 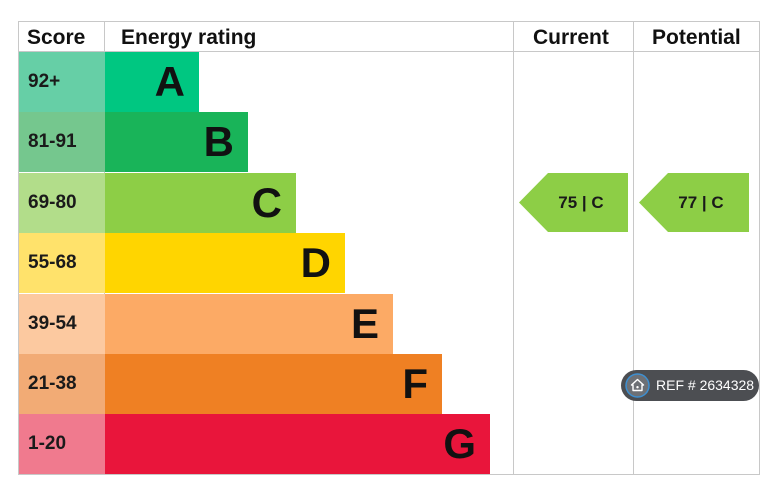 I want to click on current-rating-label: 75 | C, so click(x=581, y=202).